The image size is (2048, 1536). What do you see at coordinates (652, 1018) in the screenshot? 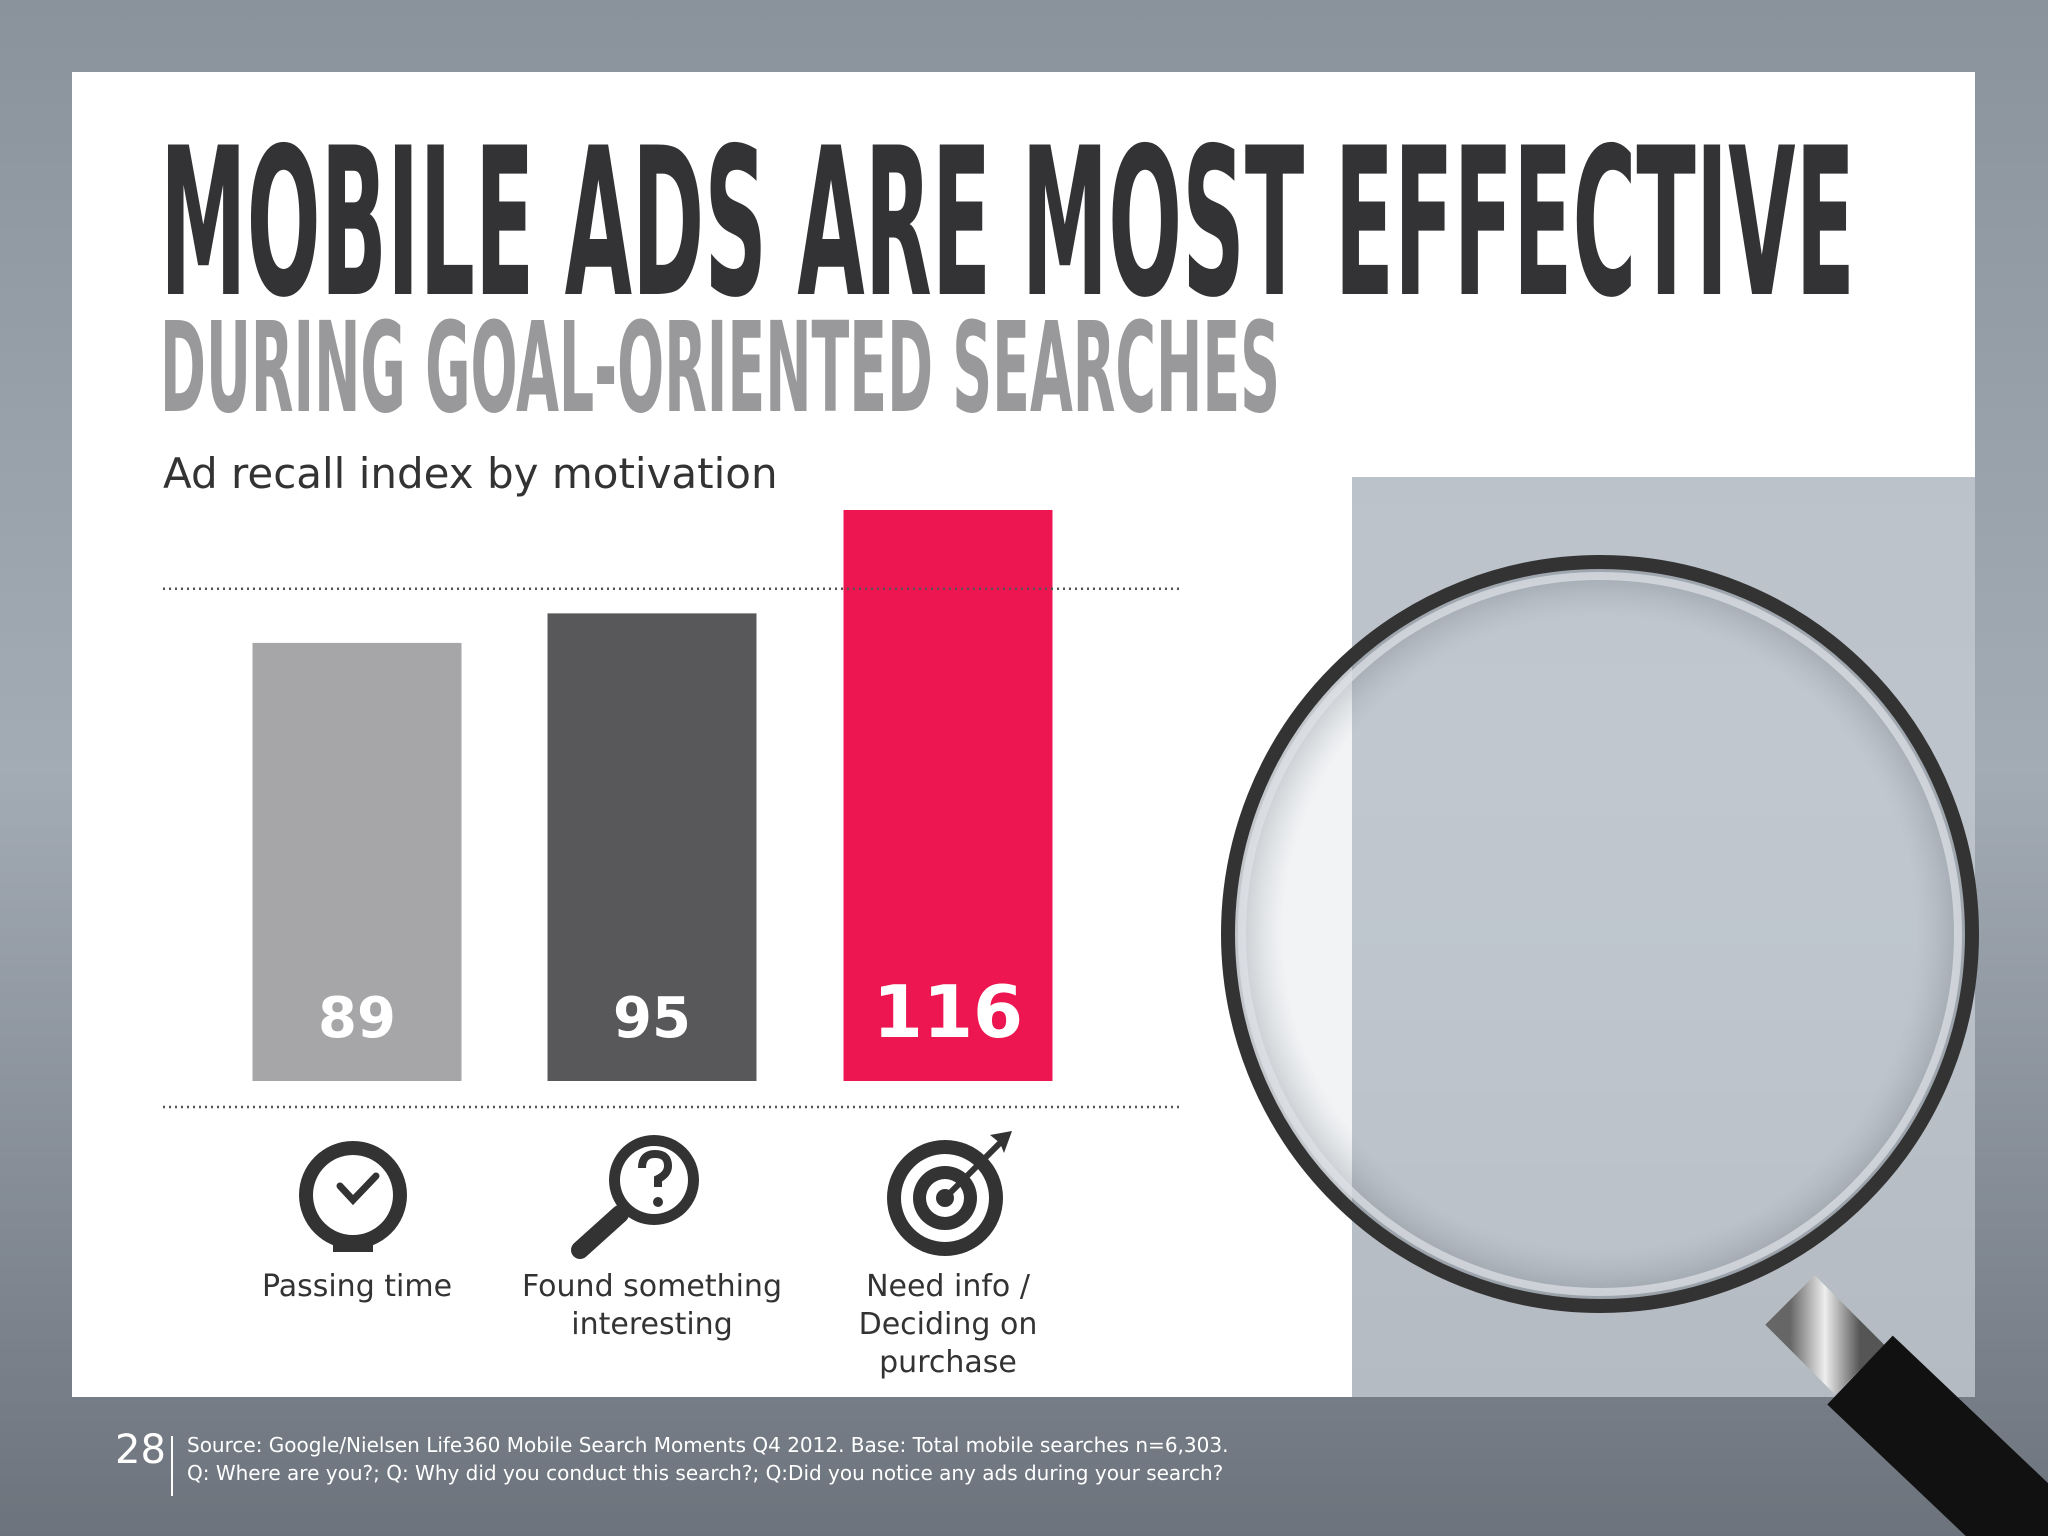
I see `value-label: 95` at bounding box center [652, 1018].